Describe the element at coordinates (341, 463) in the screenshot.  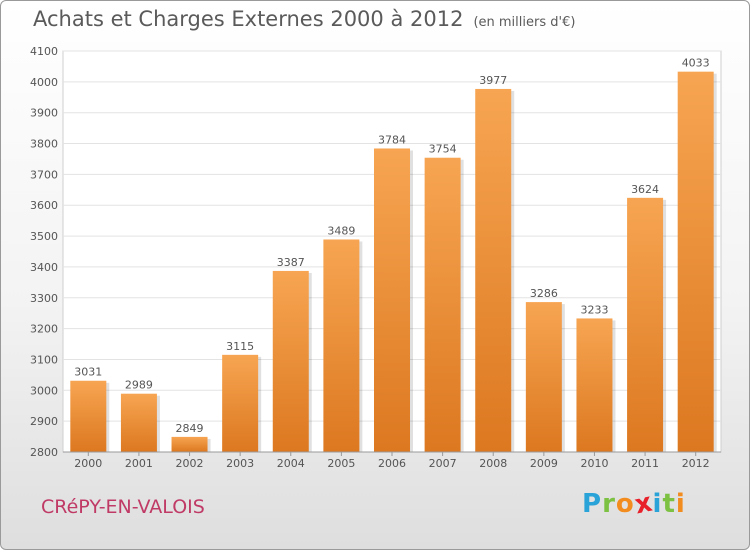
I see `x-tick-label: 2005` at that location.